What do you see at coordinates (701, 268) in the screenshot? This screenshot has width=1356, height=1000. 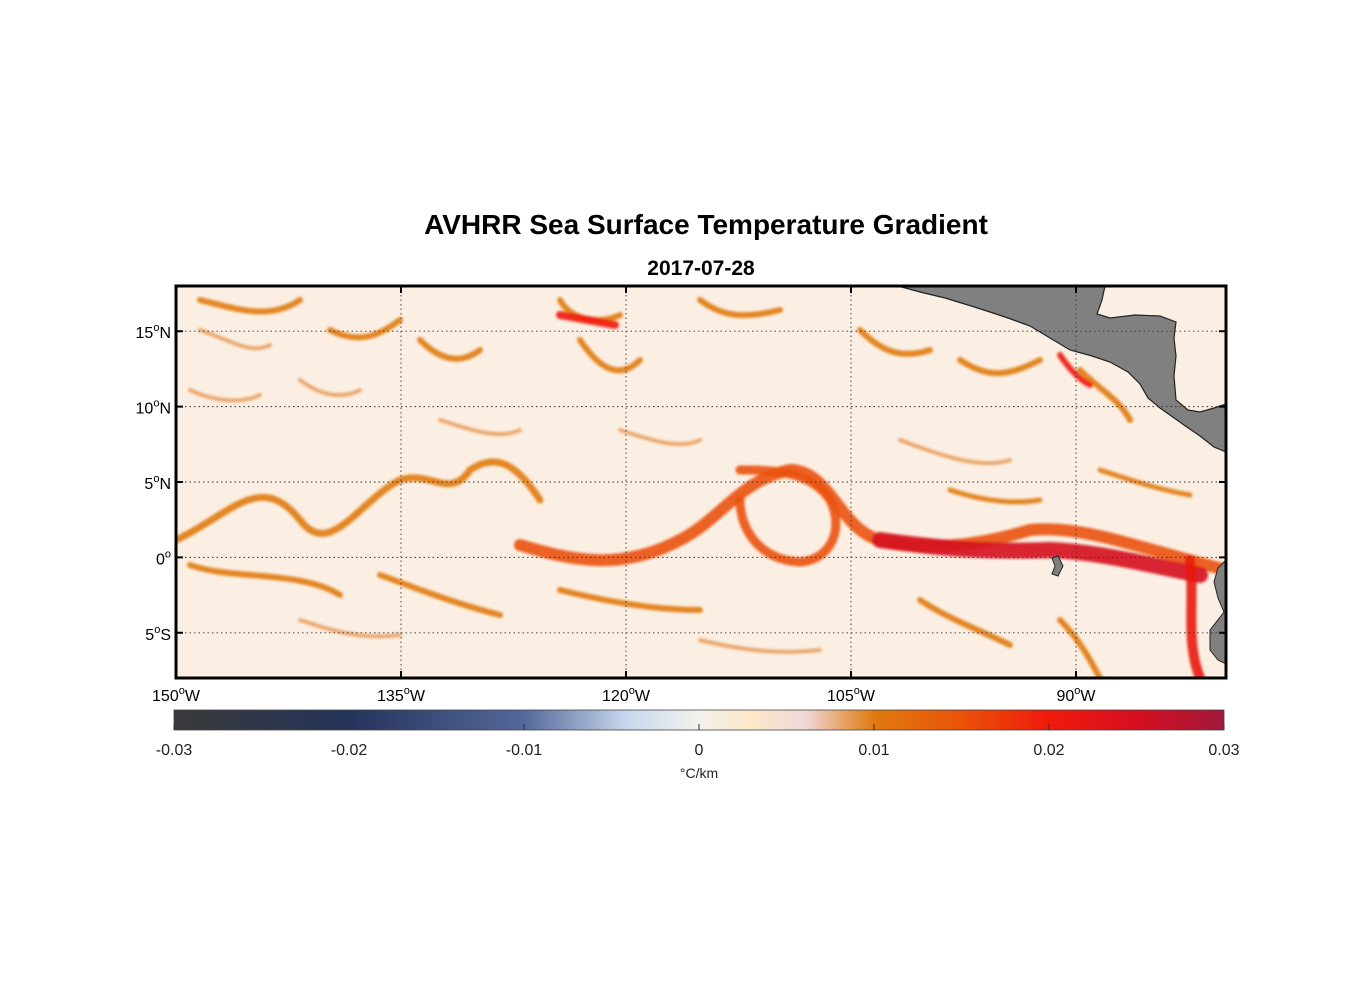 I see `chart-subtitle: 2017-07-28` at bounding box center [701, 268].